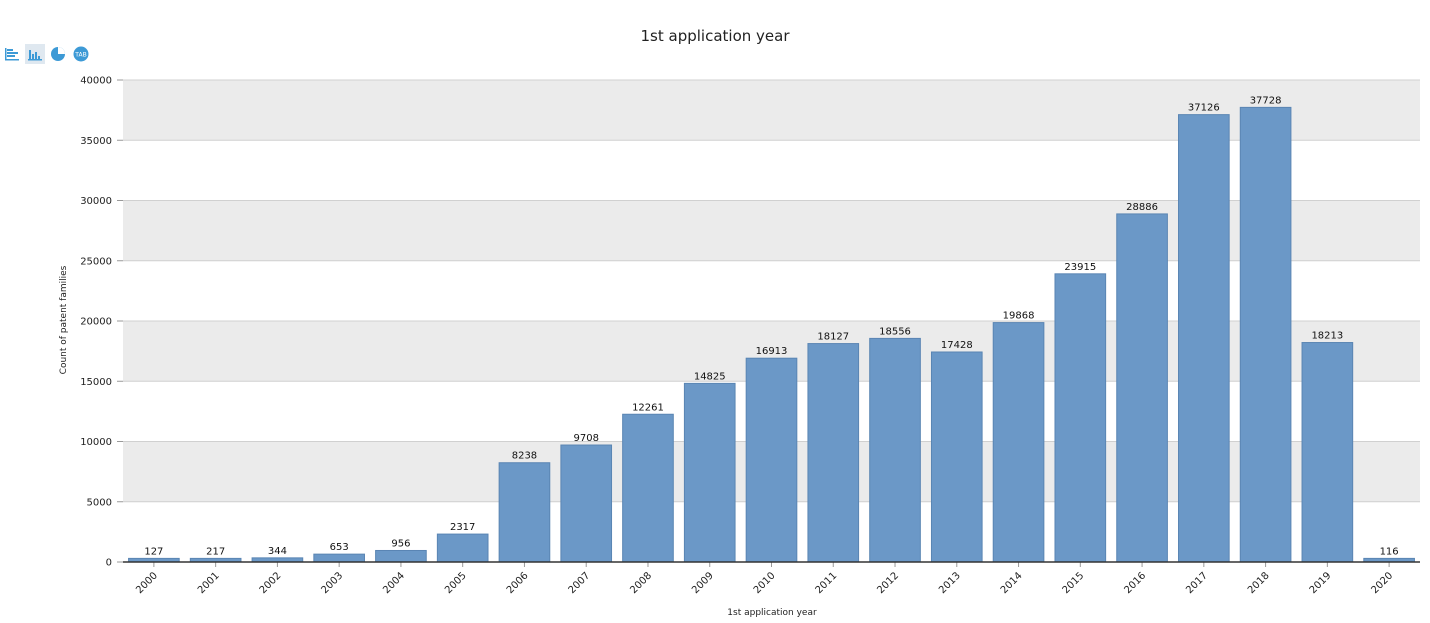 This screenshot has height=623, width=1430. Describe the element at coordinates (96, 442) in the screenshot. I see `y-tick-label: 10000` at that location.